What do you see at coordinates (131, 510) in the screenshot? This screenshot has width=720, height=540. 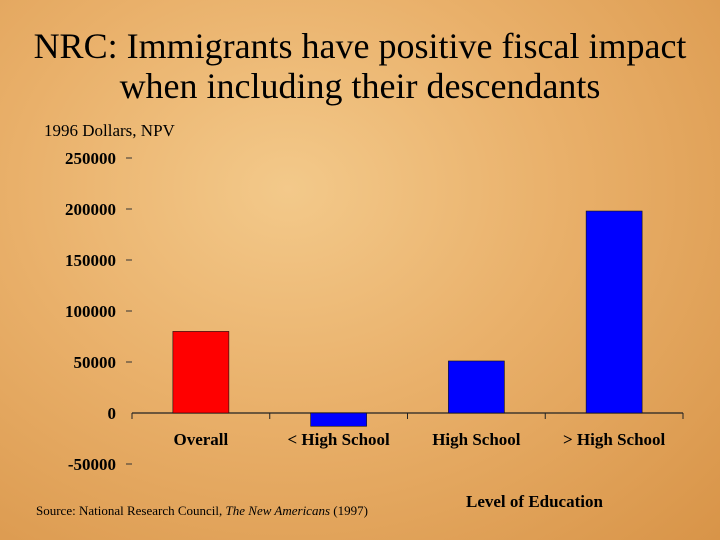 I see `source-prefix: Source: National Research Council,` at bounding box center [131, 510].